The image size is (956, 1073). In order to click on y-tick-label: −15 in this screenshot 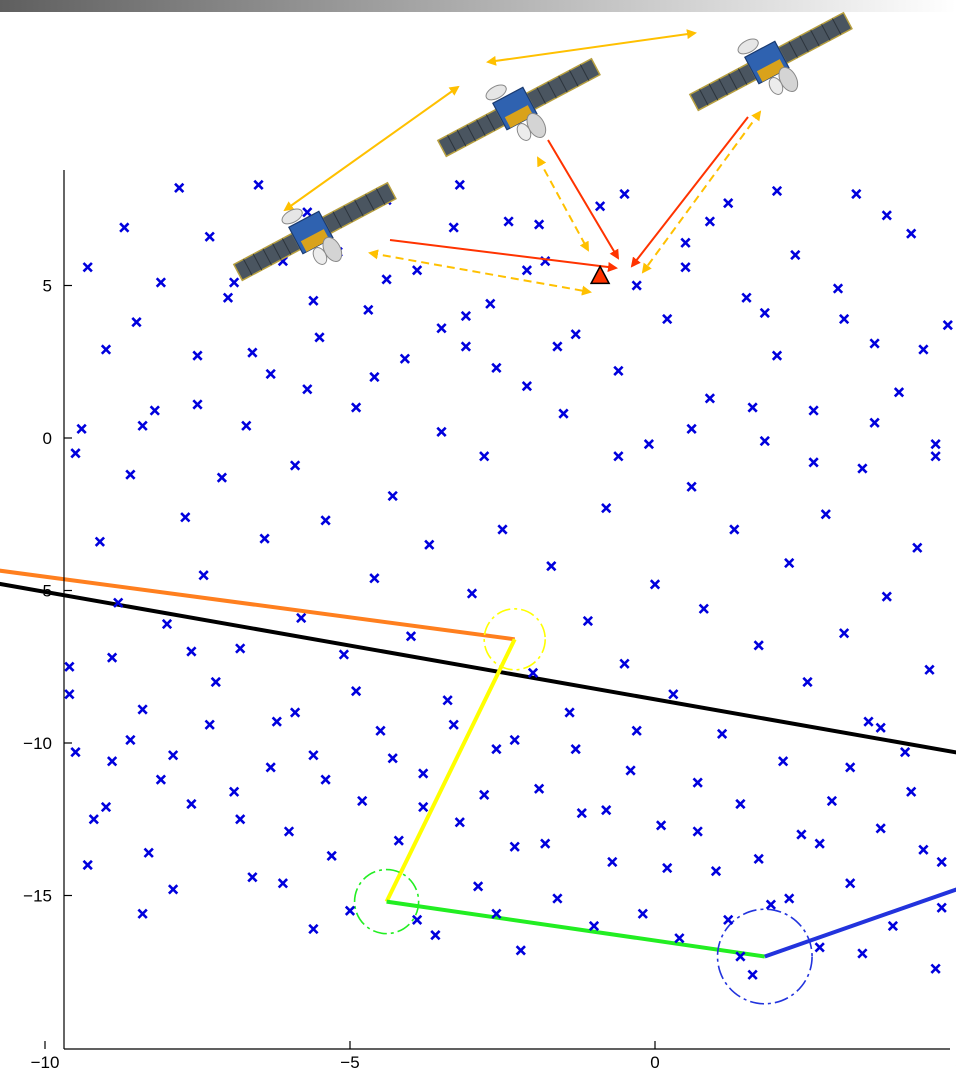, I will do `click(37, 896)`.